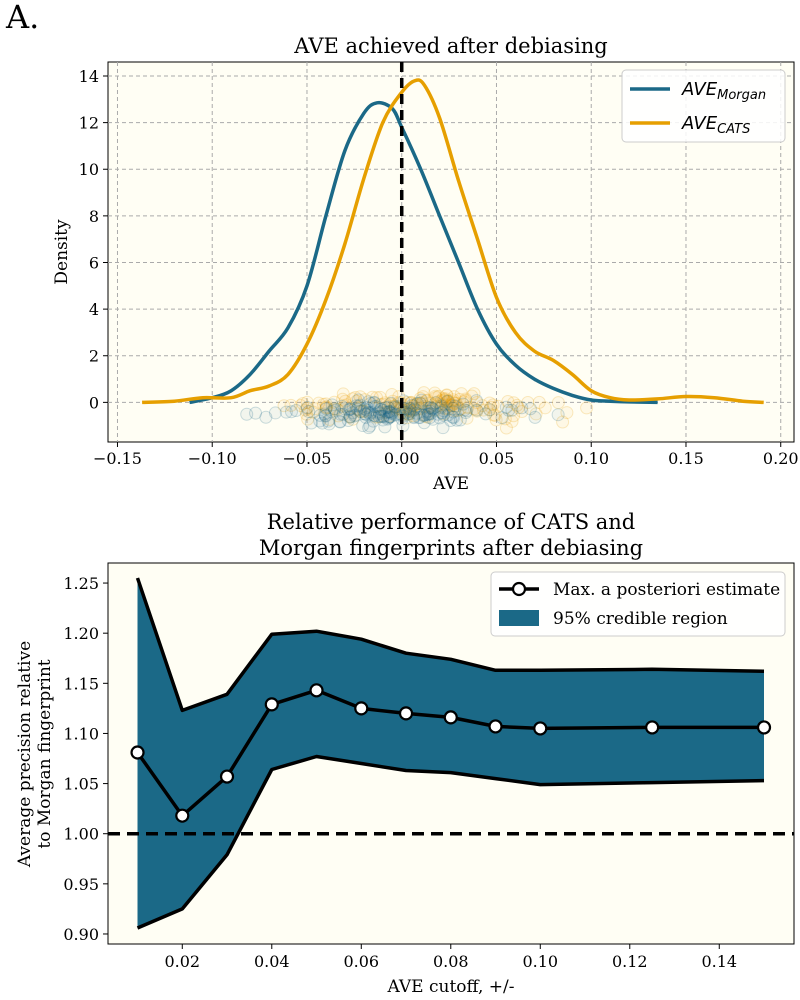 The height and width of the screenshot is (1000, 800). I want to click on x-tick-label: 0.05, so click(497, 458).